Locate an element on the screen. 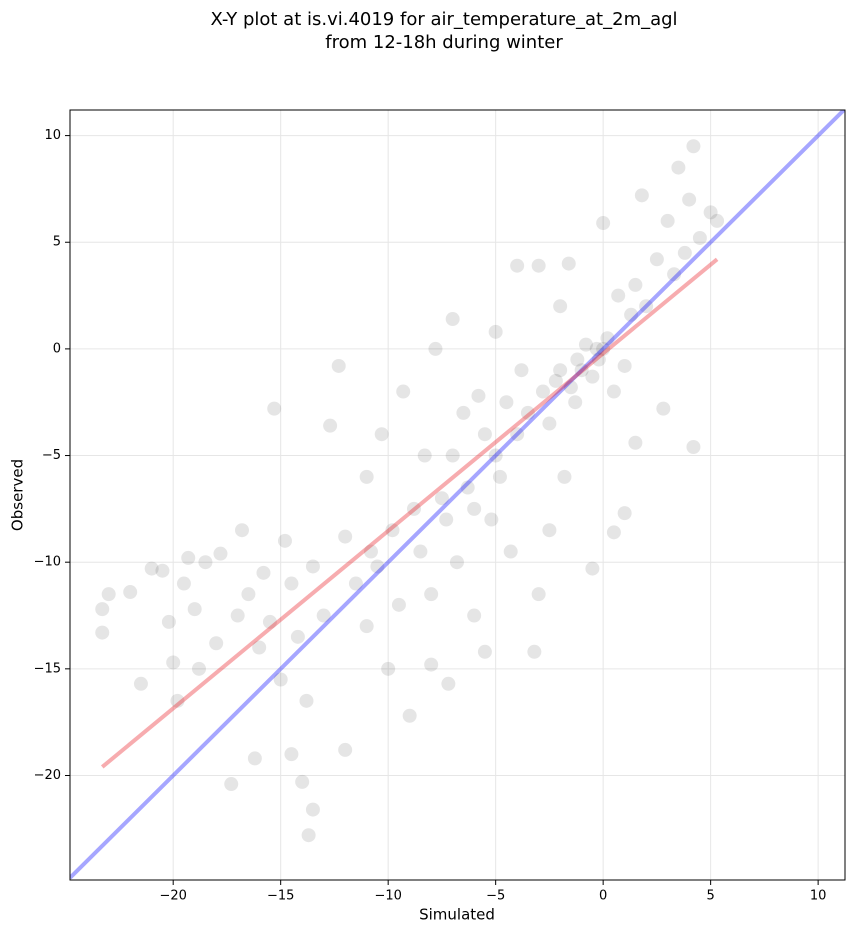 Image resolution: width=854 pixels, height=934 pixels. y-tick-label: 5 is located at coordinates (57, 242).